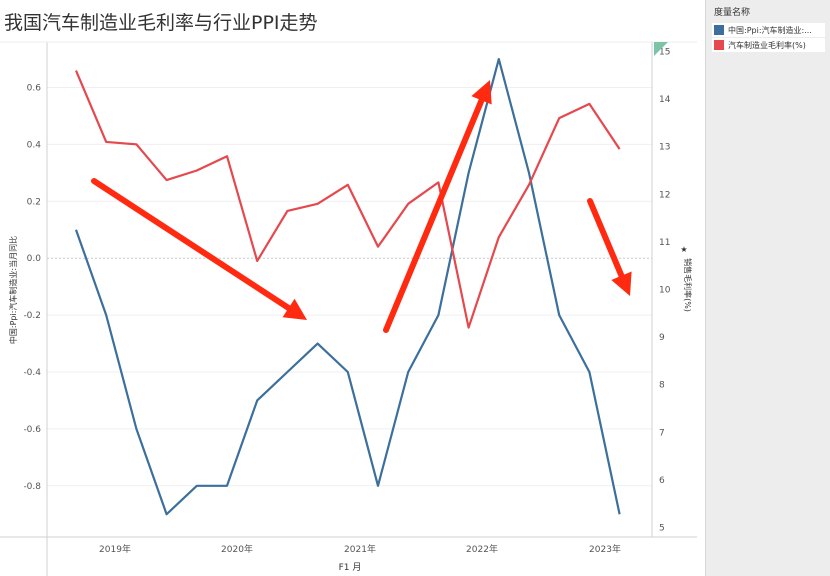  I want to click on left-axis-label: 中国:Ppi:汽车制造业:当月同比, so click(13, 290).